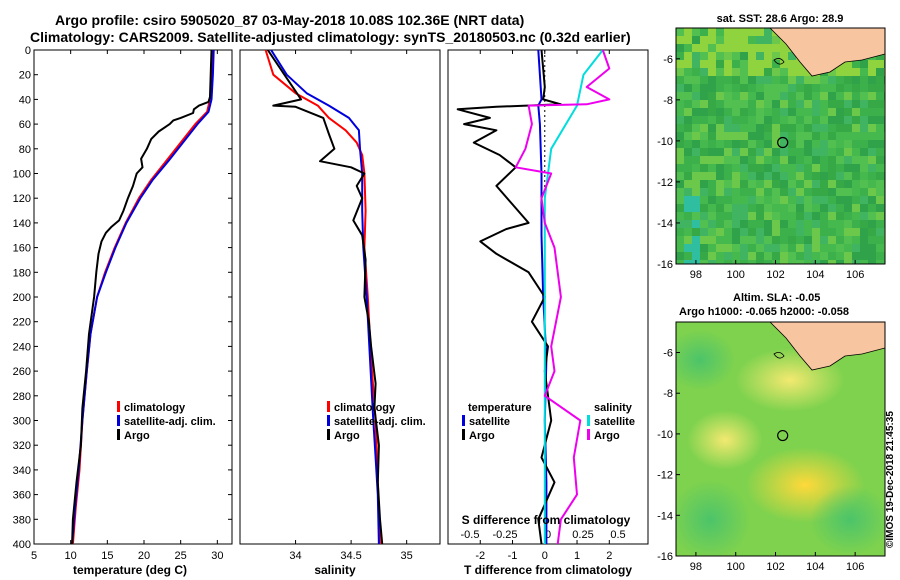  What do you see at coordinates (217, 556) in the screenshot?
I see `x-tick-label: 30` at bounding box center [217, 556].